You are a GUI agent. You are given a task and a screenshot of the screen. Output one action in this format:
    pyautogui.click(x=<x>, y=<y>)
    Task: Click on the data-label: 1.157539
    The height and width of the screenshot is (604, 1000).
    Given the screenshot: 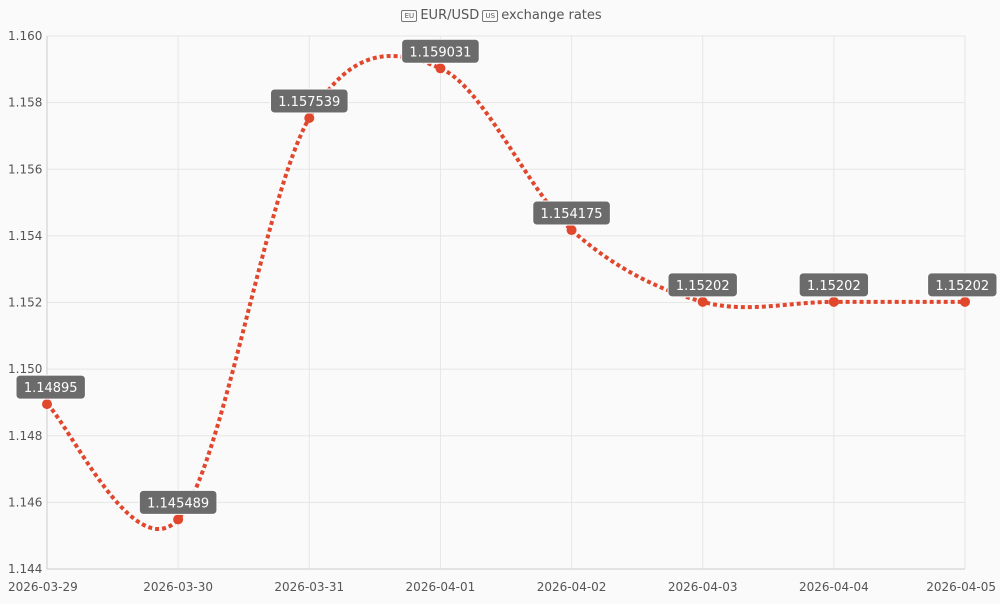 What is the action you would take?
    pyautogui.click(x=309, y=101)
    